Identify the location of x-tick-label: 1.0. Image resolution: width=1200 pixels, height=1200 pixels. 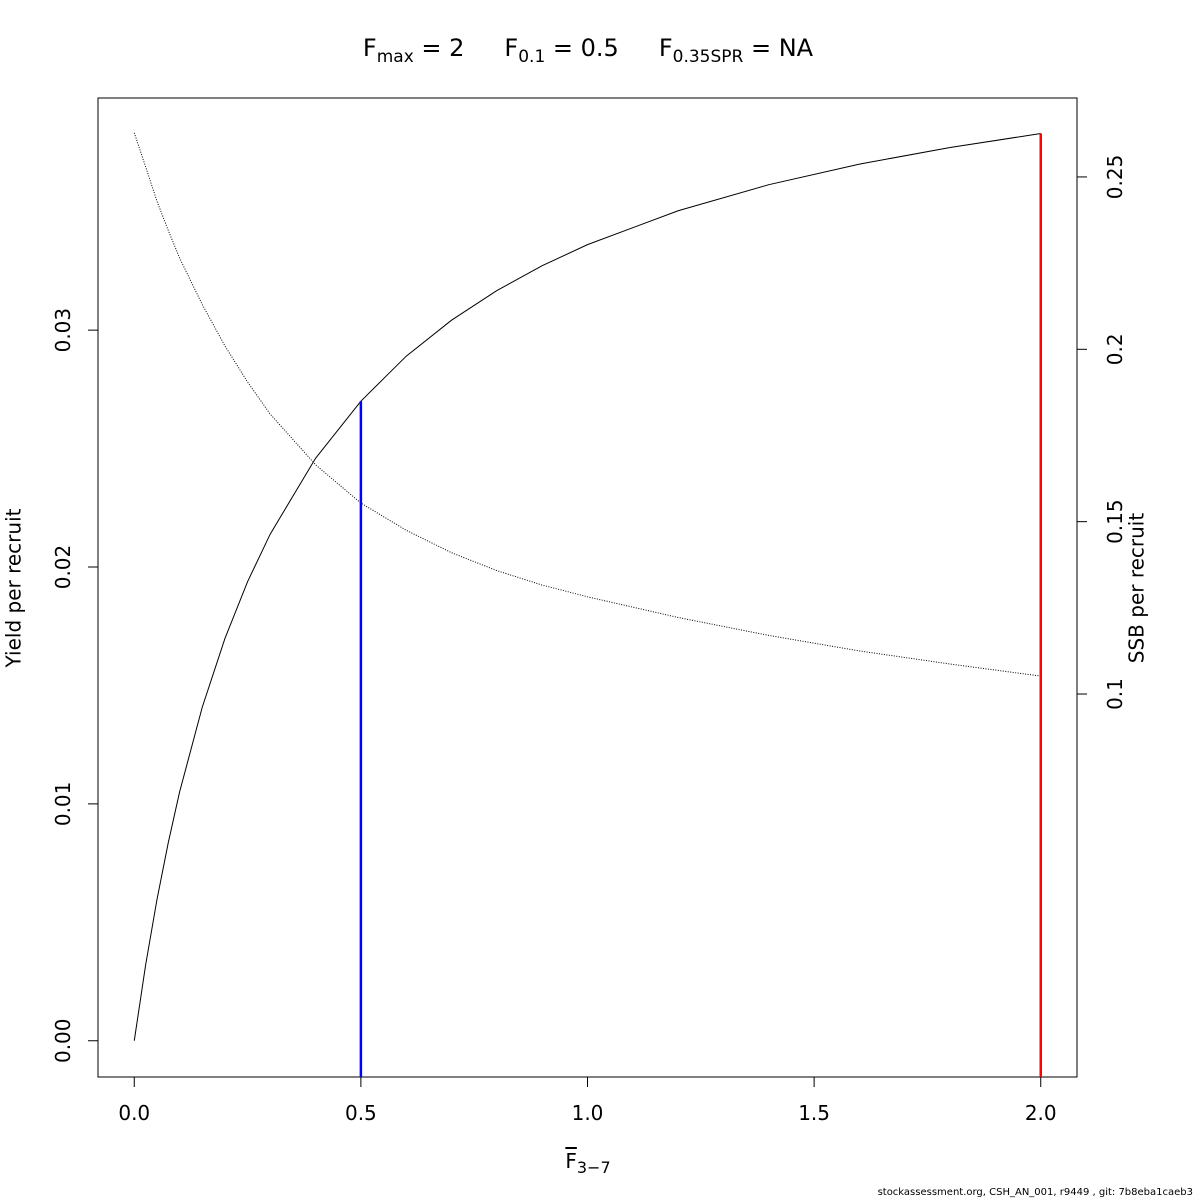
(588, 1113).